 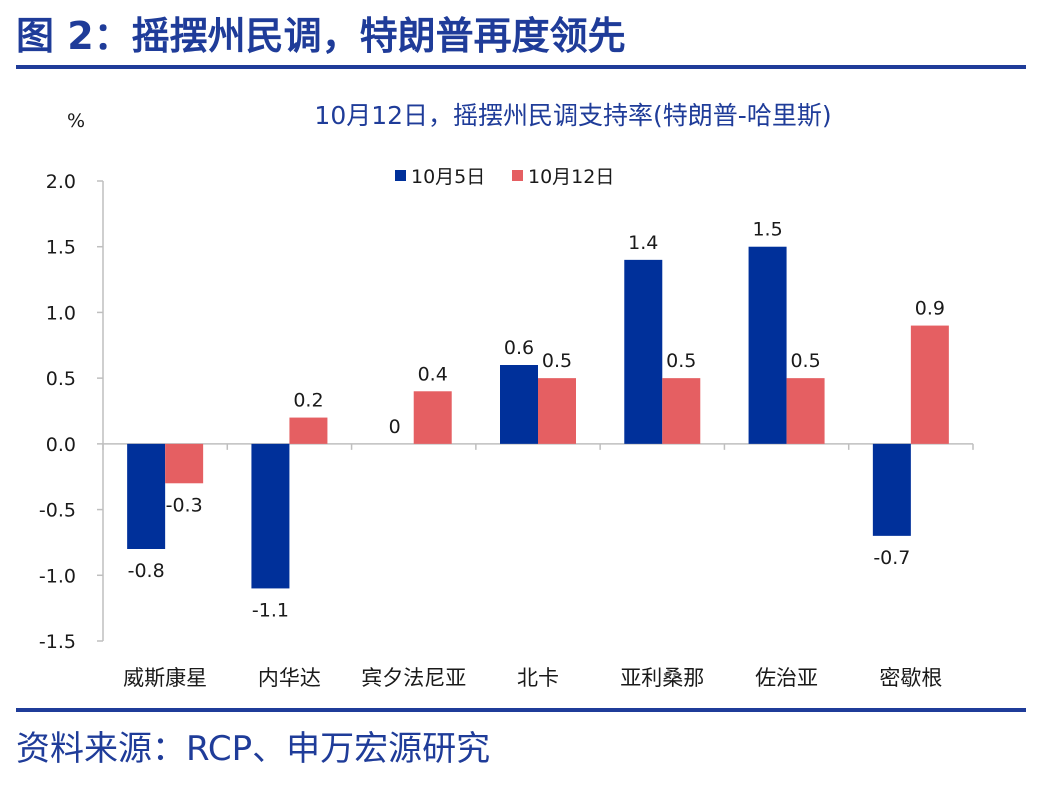 I want to click on data-label: -0.7, so click(x=891, y=558).